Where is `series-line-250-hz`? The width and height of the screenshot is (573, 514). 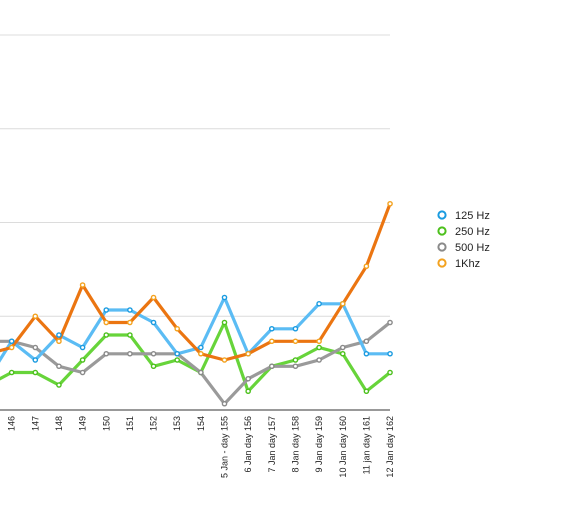
series-line-250-hz is located at coordinates (196, 356).